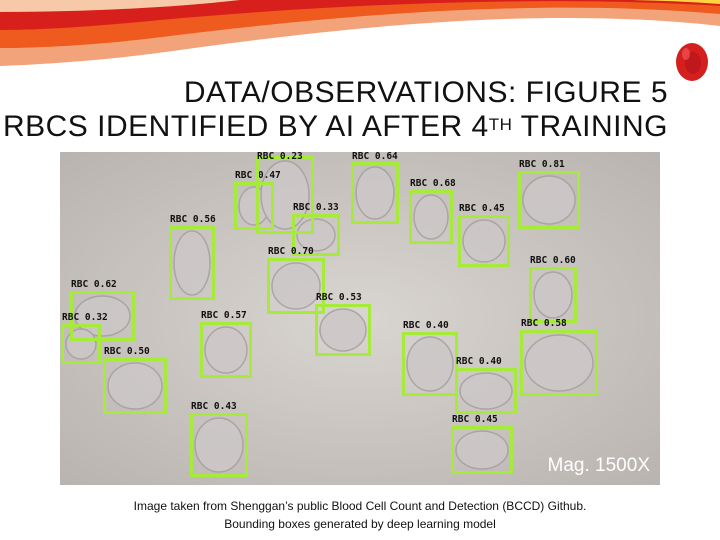 Image resolution: width=720 pixels, height=540 pixels. What do you see at coordinates (316, 207) in the screenshot?
I see `detection-label: RBC 0.33` at bounding box center [316, 207].